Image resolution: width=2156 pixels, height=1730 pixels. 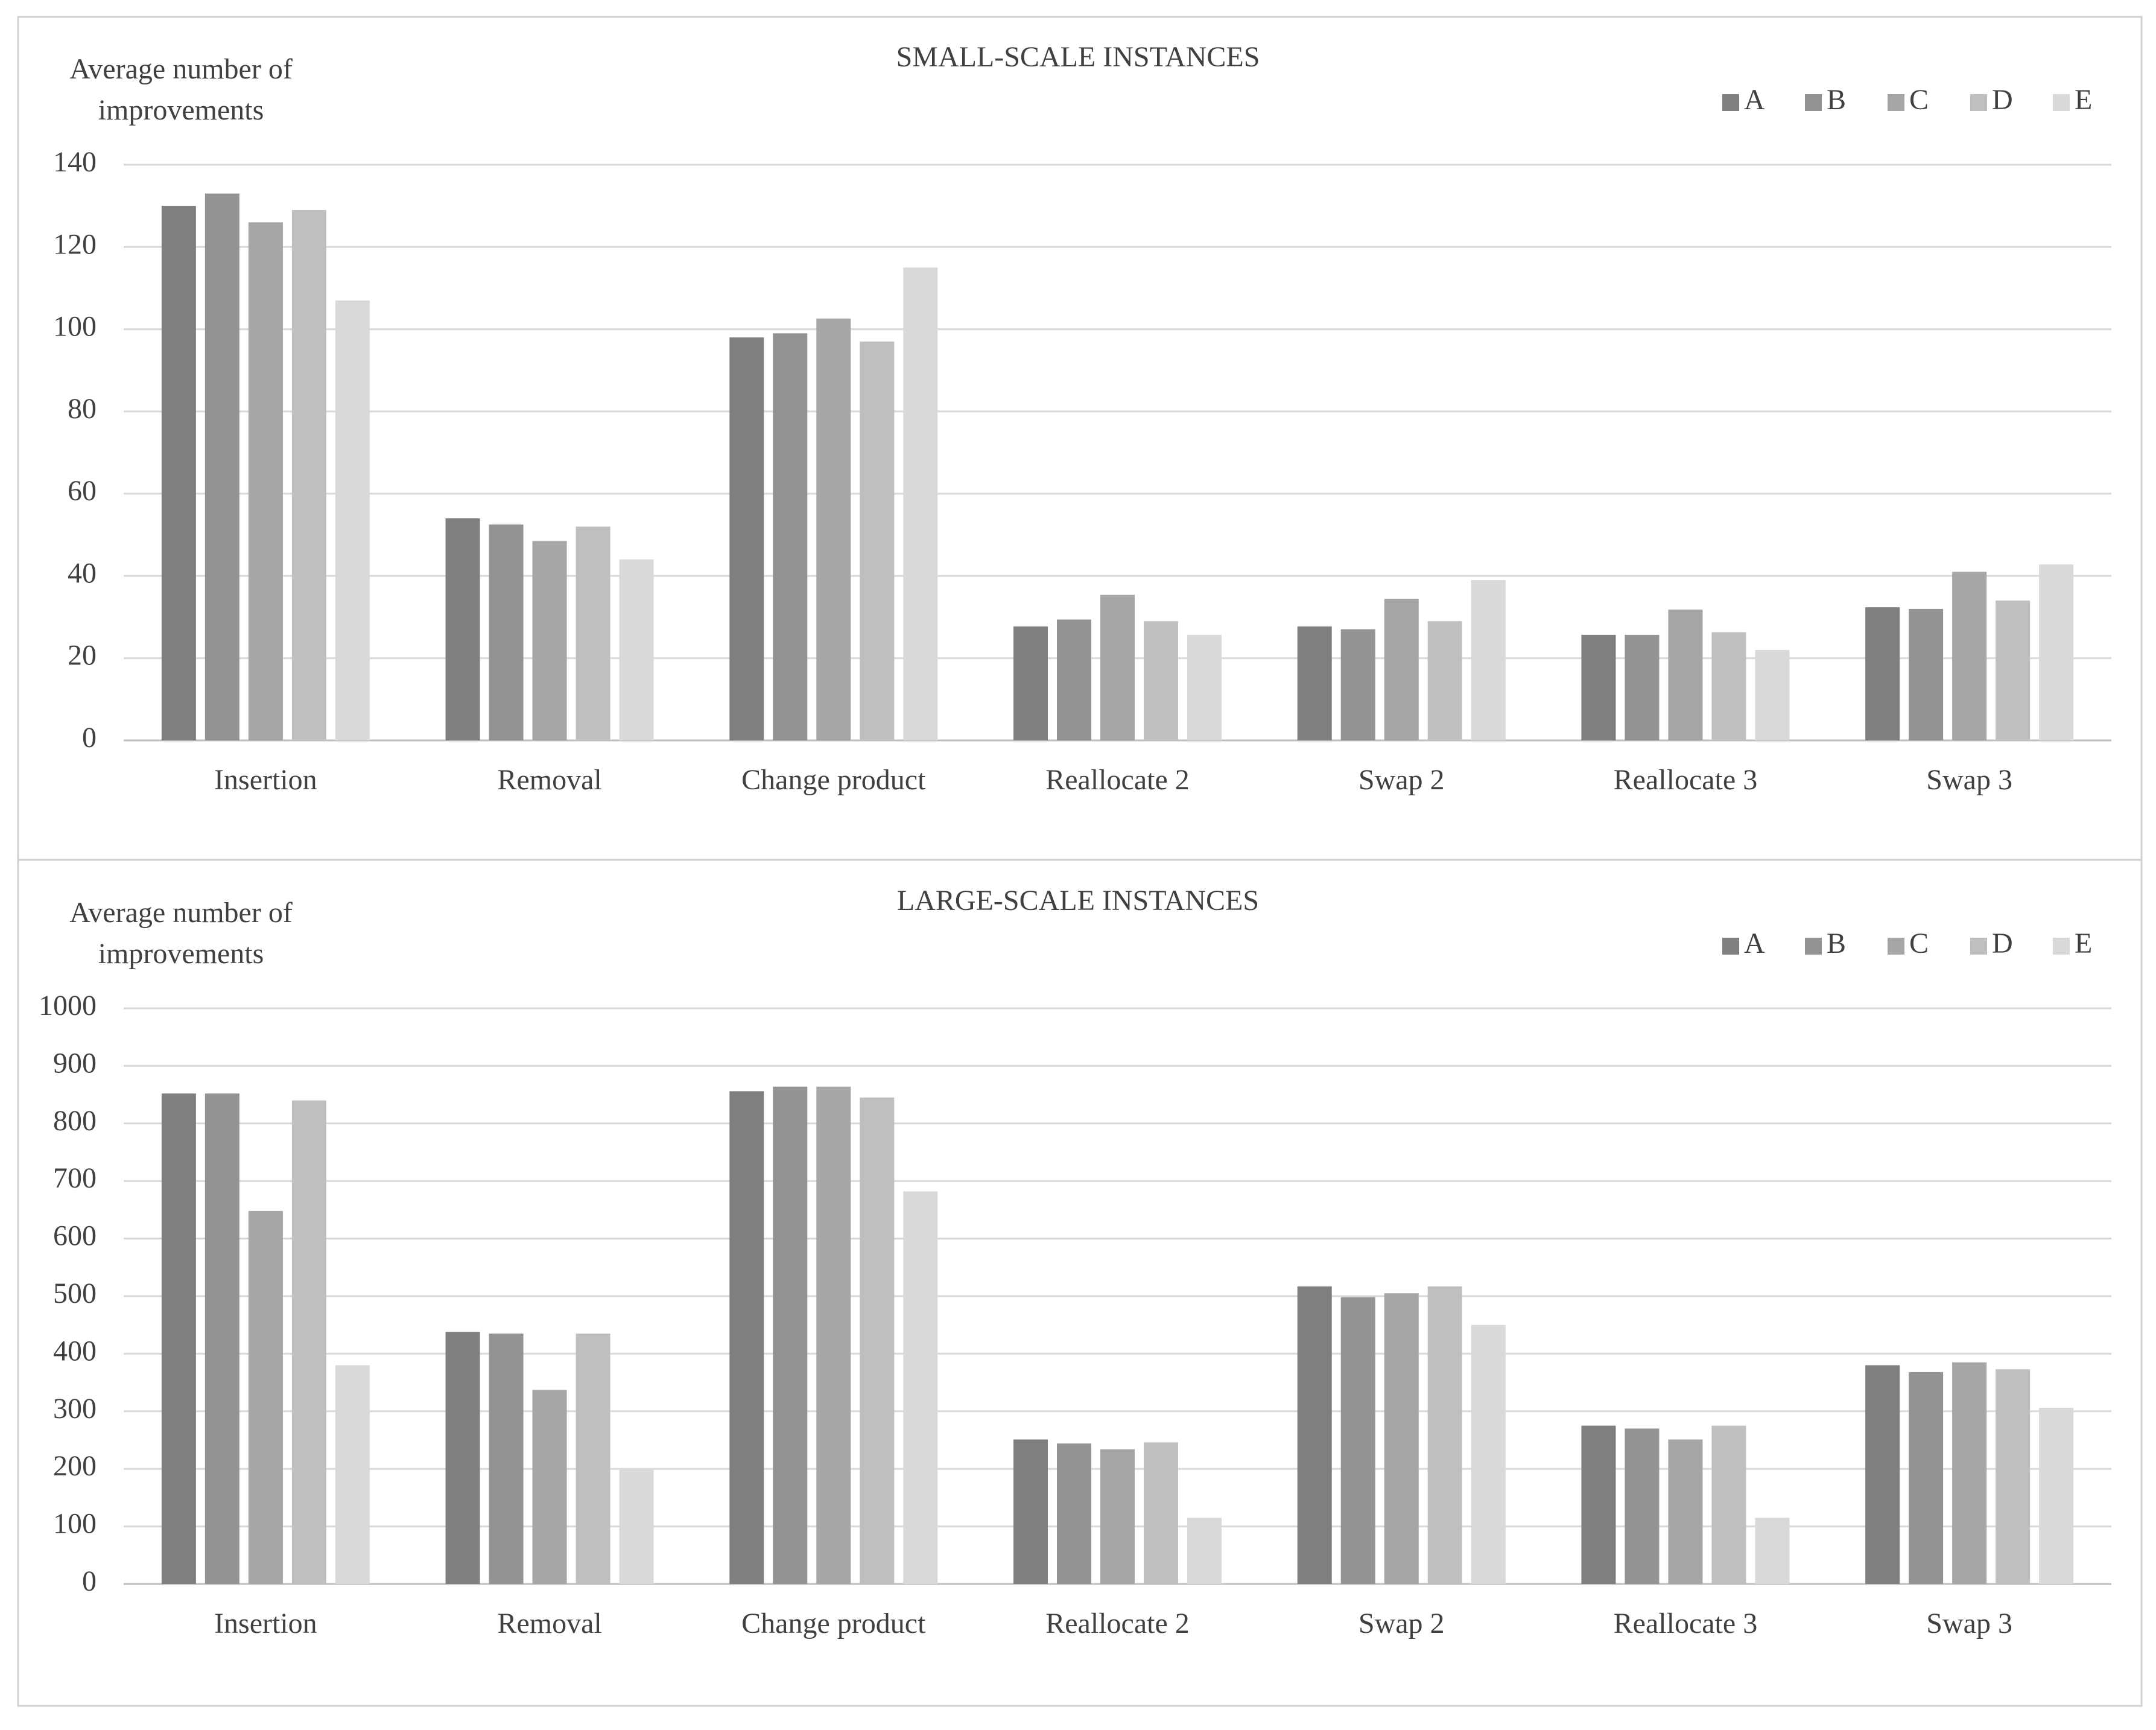 I want to click on y-tick-label: 200, so click(x=75, y=1466).